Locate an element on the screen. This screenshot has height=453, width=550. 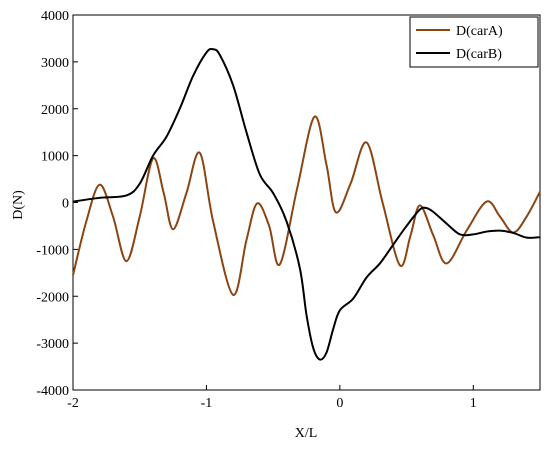
y-tick-label: -4000 is located at coordinates (52, 391).